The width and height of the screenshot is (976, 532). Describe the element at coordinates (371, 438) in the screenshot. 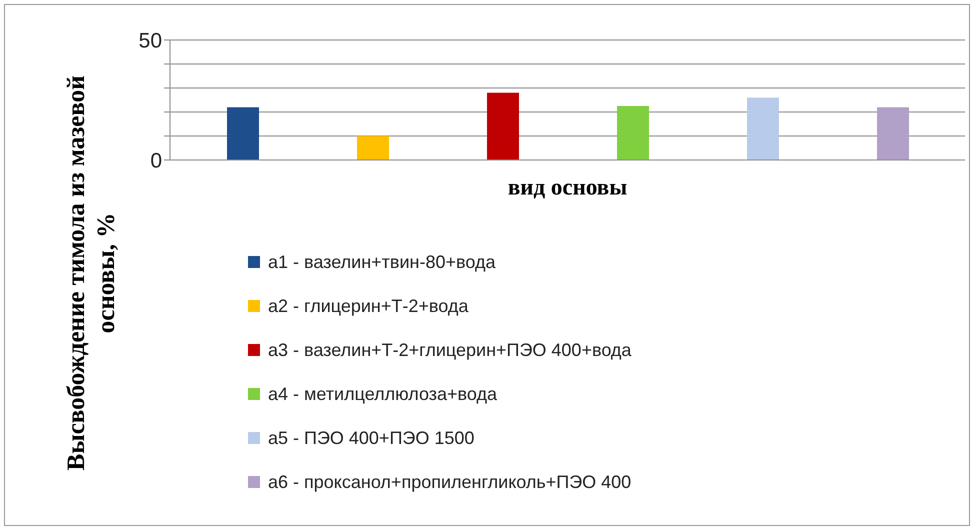

I see `legend-label: а5 - ПЭО 400+ПЭО 1500` at that location.